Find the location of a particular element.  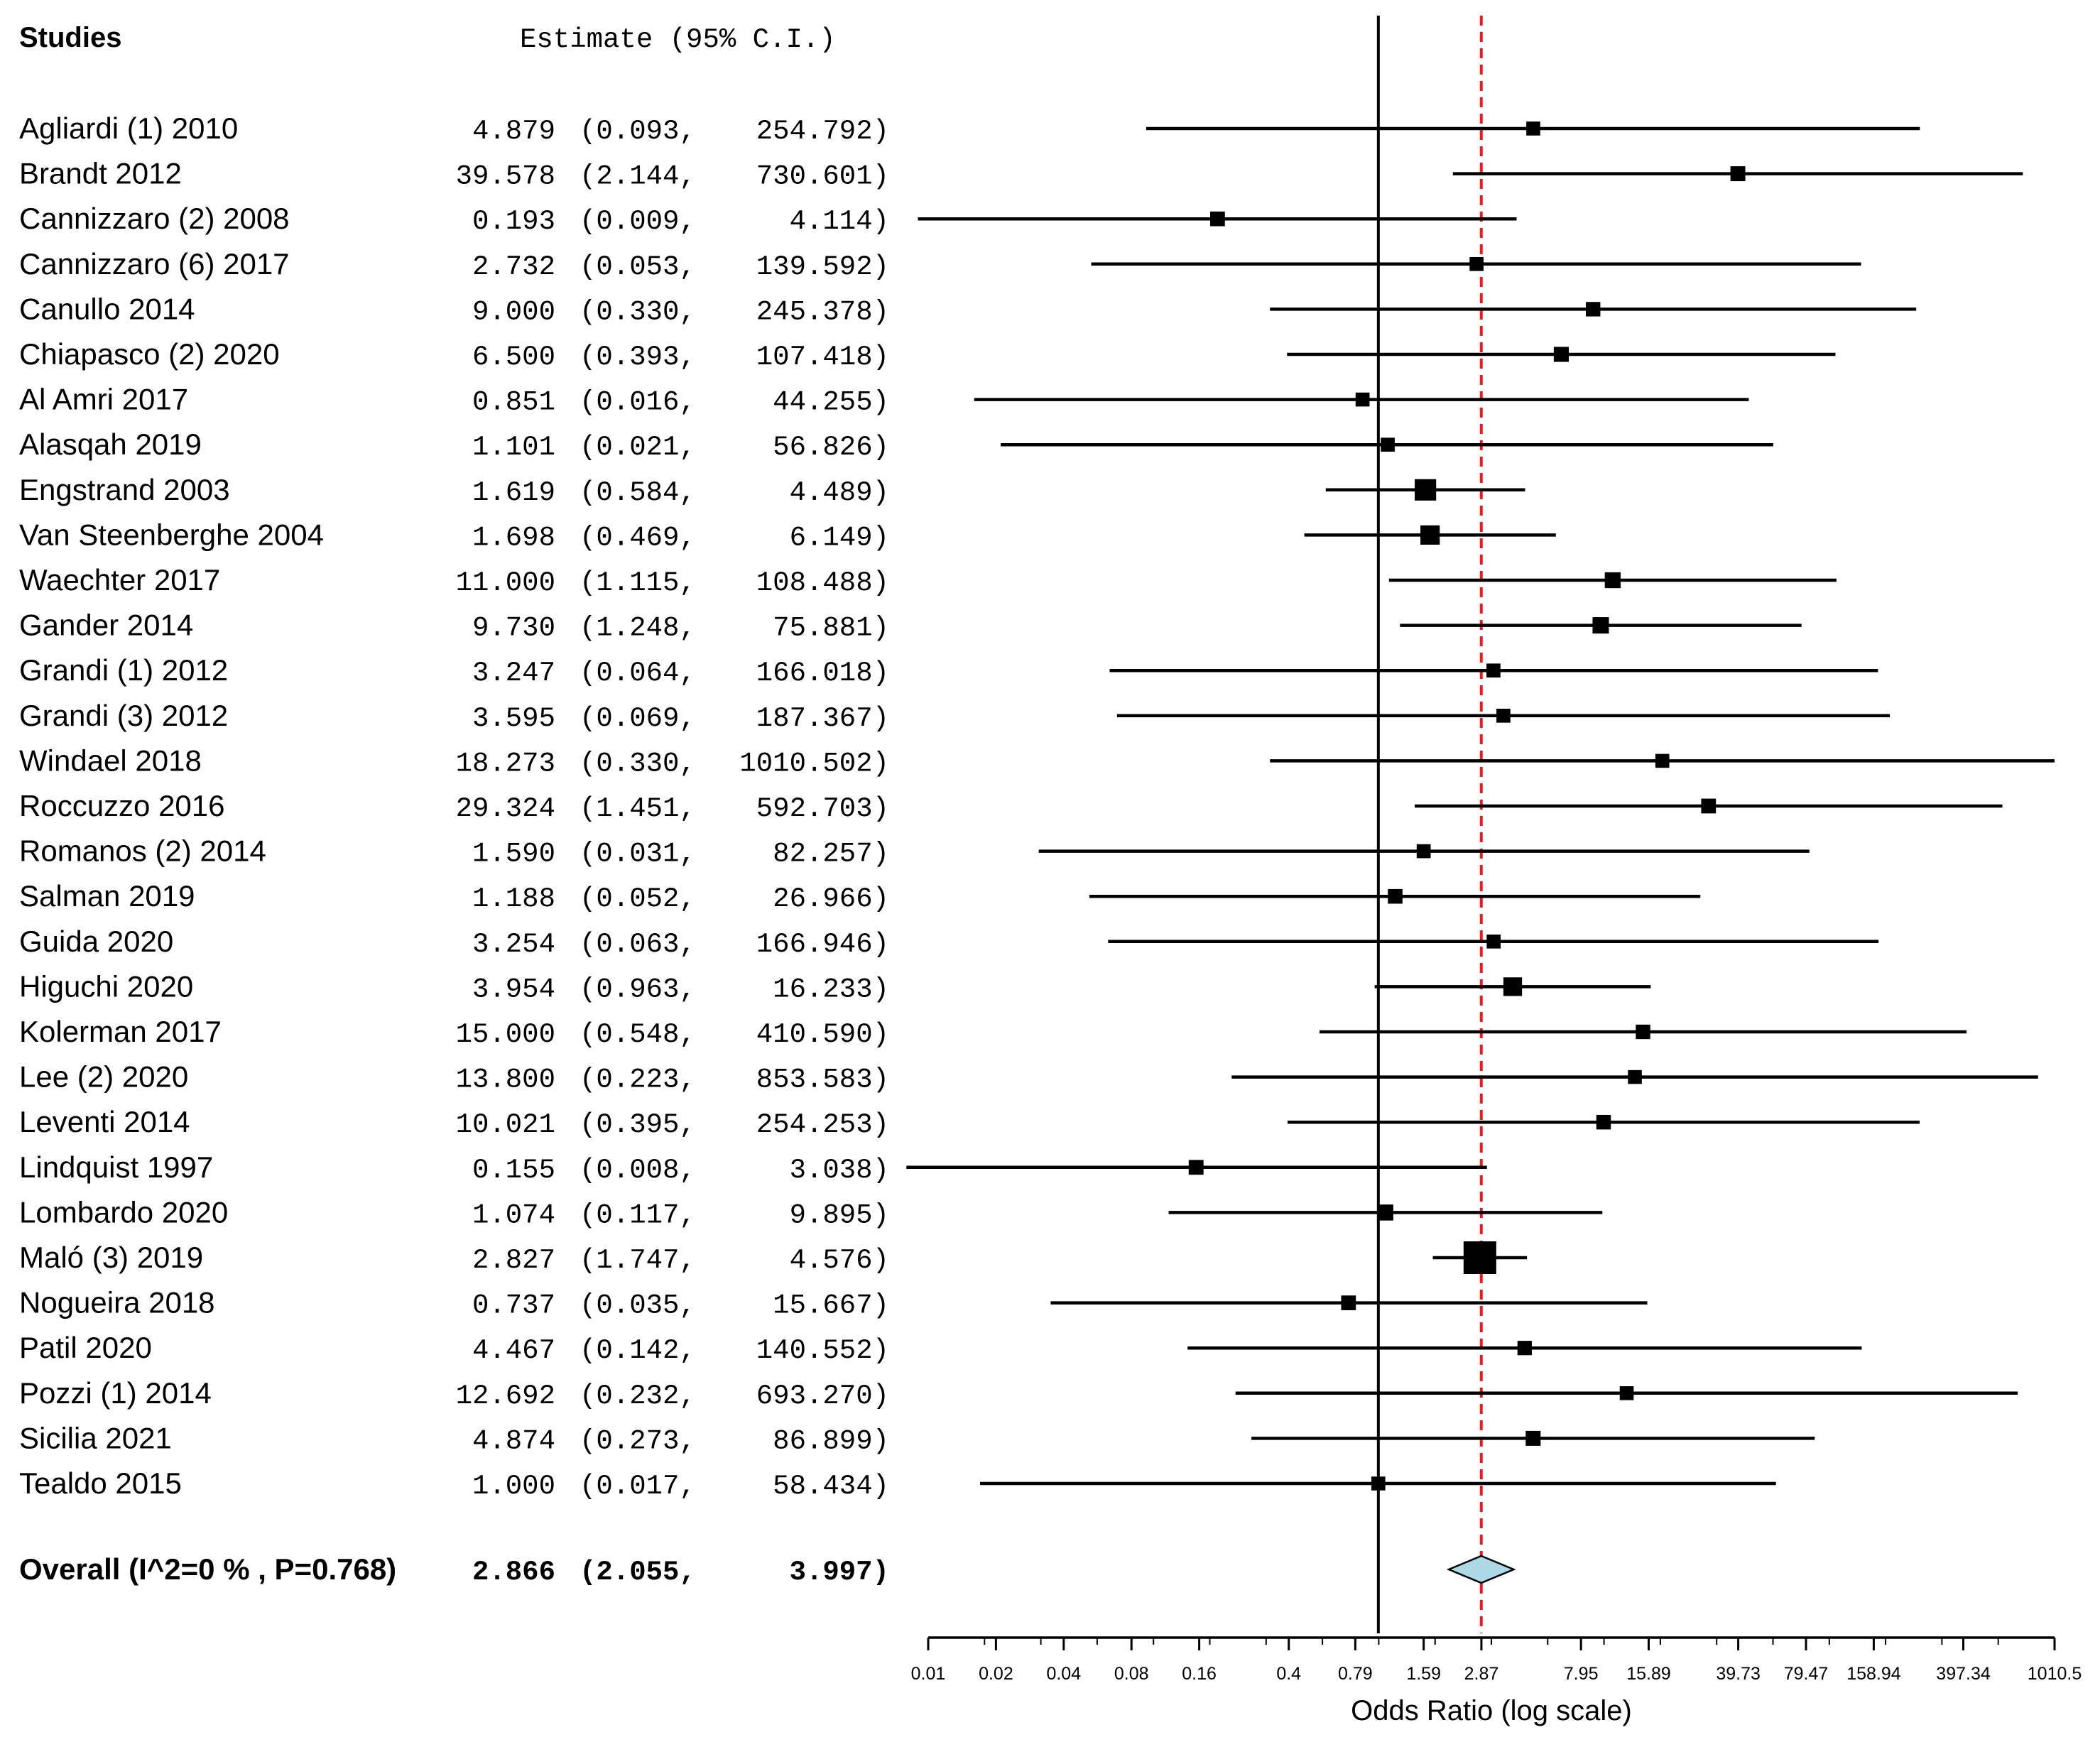

x-tick-label: 15.89 is located at coordinates (1648, 1674).